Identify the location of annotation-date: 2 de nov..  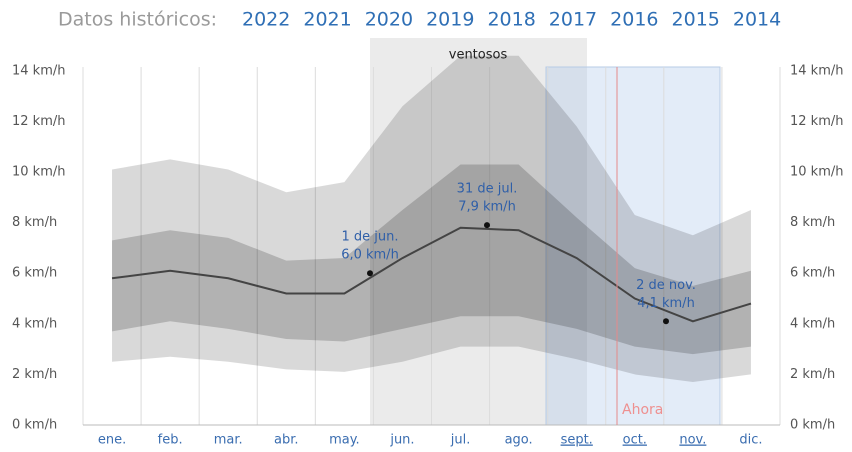
(666, 285).